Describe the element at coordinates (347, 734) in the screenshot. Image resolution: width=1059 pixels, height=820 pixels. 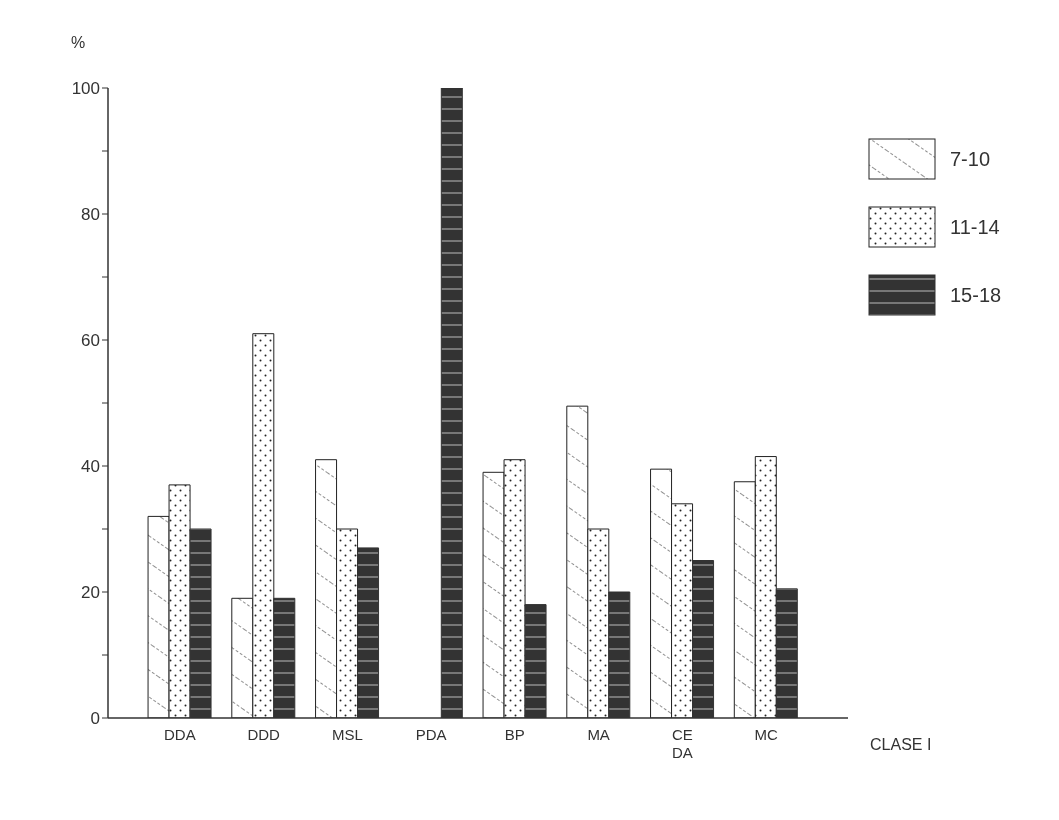
I see `x-tick-label: MSL` at that location.